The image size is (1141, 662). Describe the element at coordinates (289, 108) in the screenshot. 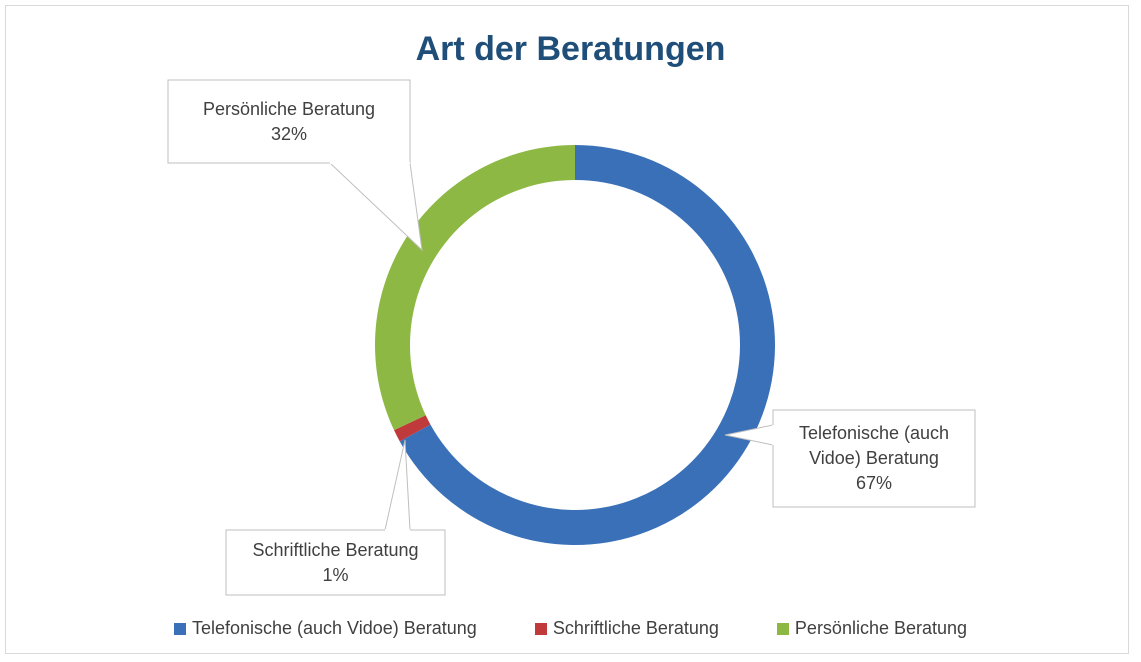

I see `data-label-category: Persönliche Beratung` at that location.